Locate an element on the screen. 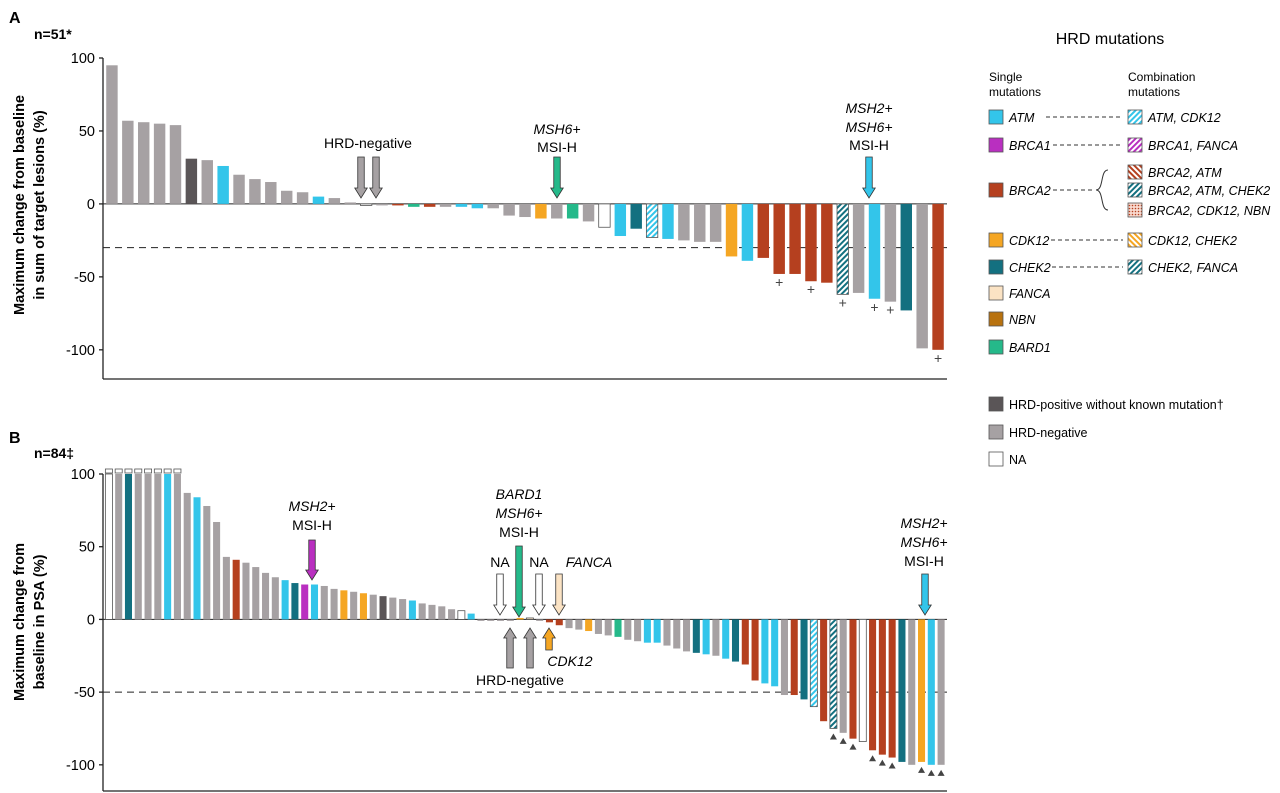 The height and width of the screenshot is (793, 1280). legend-label-brca2: BRCA2 is located at coordinates (1030, 191).